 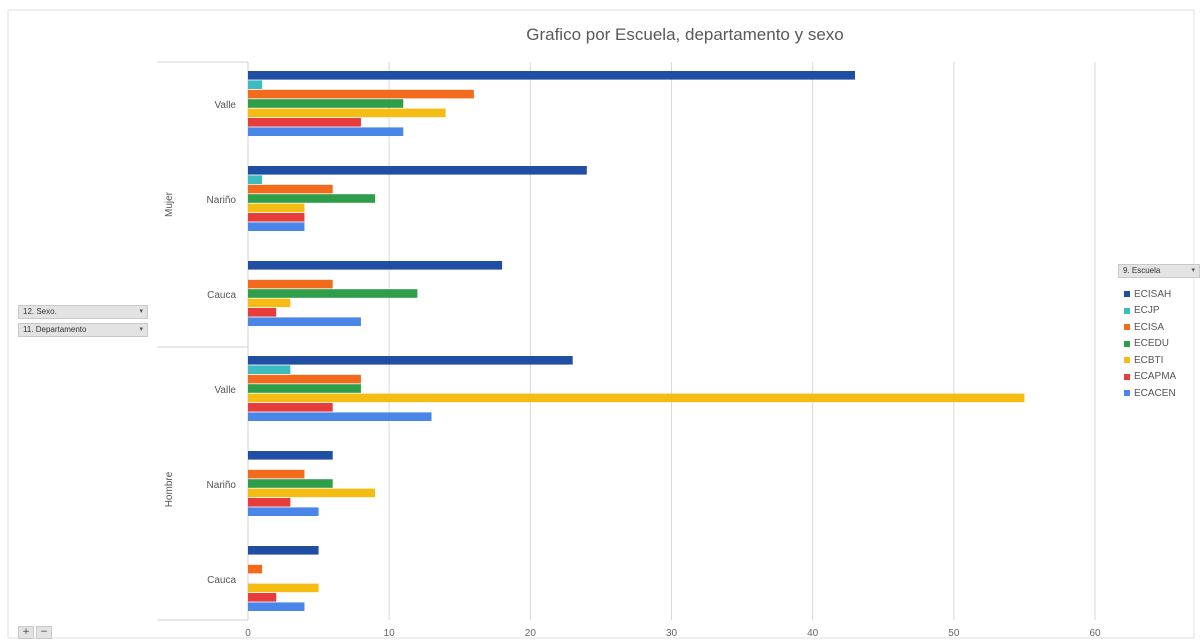 What do you see at coordinates (169, 204) in the screenshot?
I see `group-label: Mujer` at bounding box center [169, 204].